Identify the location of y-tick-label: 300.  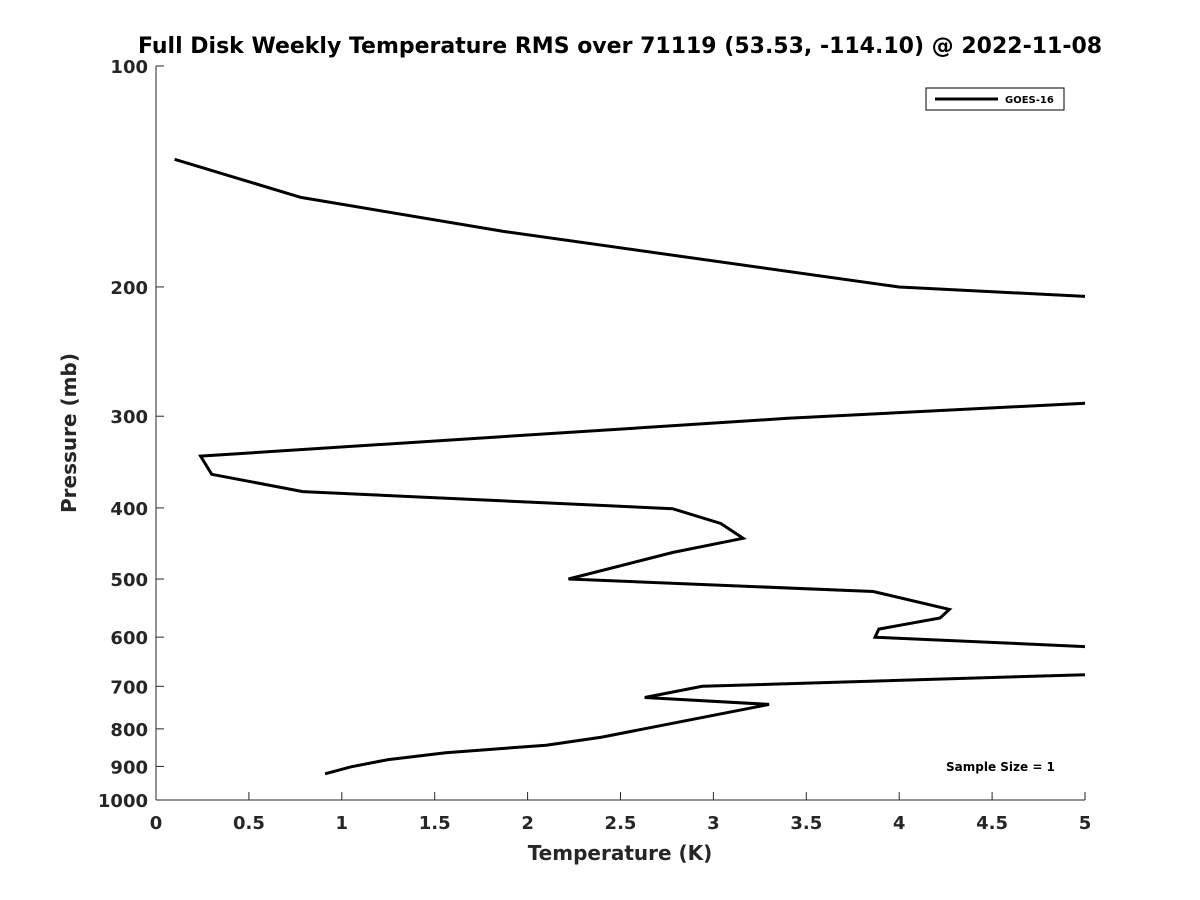
(129, 417).